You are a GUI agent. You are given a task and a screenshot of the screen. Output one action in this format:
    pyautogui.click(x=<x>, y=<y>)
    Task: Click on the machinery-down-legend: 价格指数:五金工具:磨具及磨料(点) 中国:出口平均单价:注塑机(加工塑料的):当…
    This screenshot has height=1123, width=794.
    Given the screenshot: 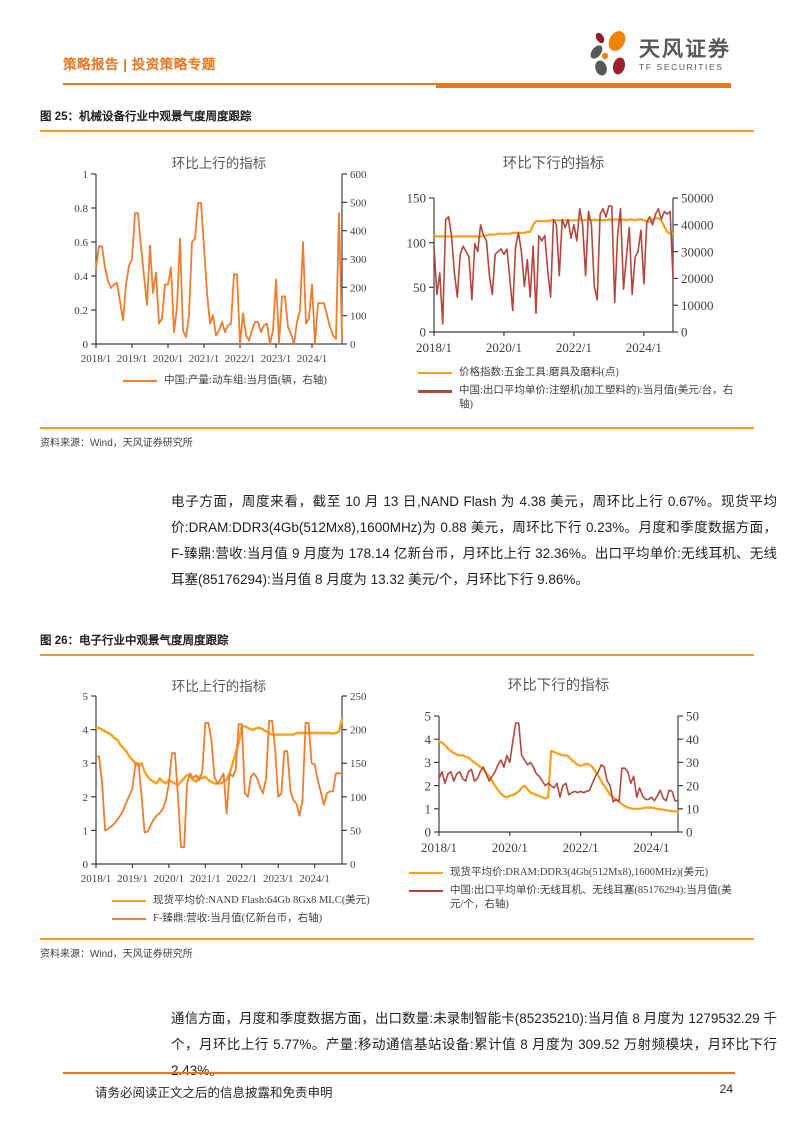 What is the action you would take?
    pyautogui.click(x=565, y=387)
    